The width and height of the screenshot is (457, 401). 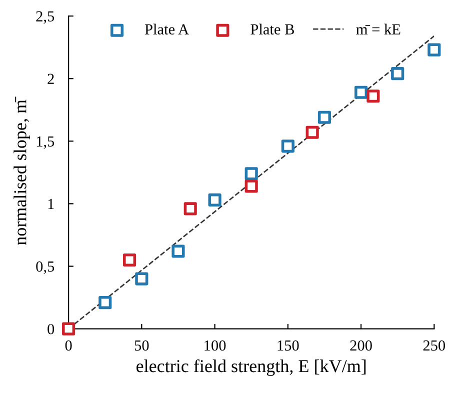 What do you see at coordinates (68, 345) in the screenshot?
I see `x-tick-label: 0` at bounding box center [68, 345].